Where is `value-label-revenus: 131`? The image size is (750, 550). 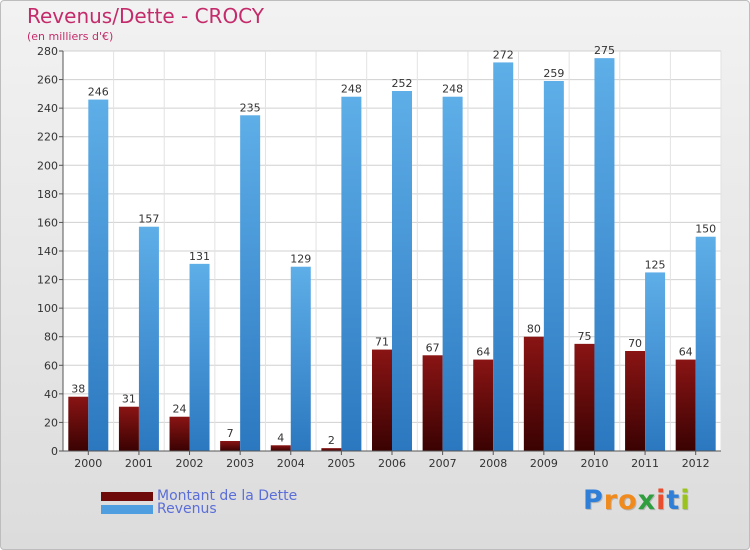 value-label-revenus: 131 is located at coordinates (199, 256).